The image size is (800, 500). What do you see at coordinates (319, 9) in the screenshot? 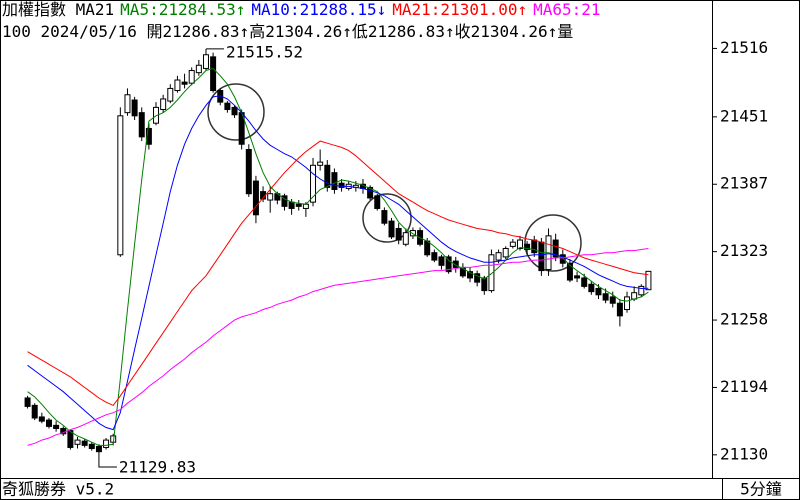
I see `legend-entry: MA10:21288.15↓` at bounding box center [319, 9].